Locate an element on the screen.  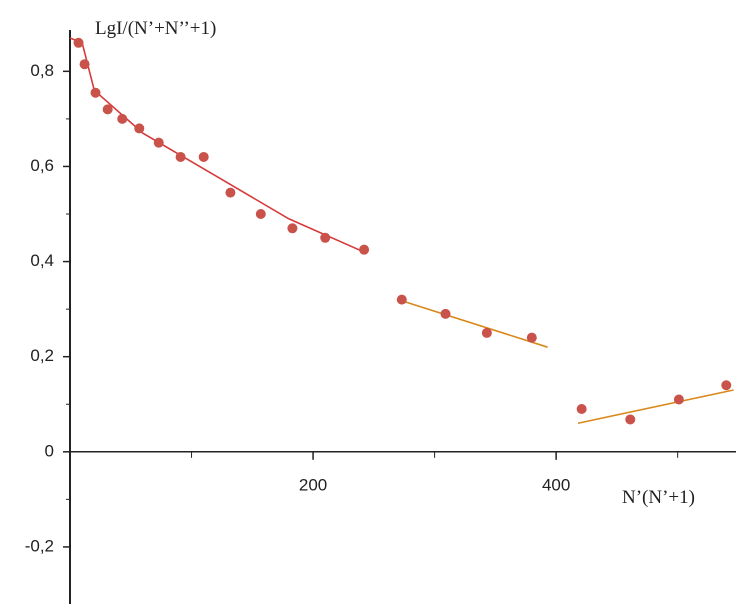
y-tick-label: 0,6 is located at coordinates (42, 165).